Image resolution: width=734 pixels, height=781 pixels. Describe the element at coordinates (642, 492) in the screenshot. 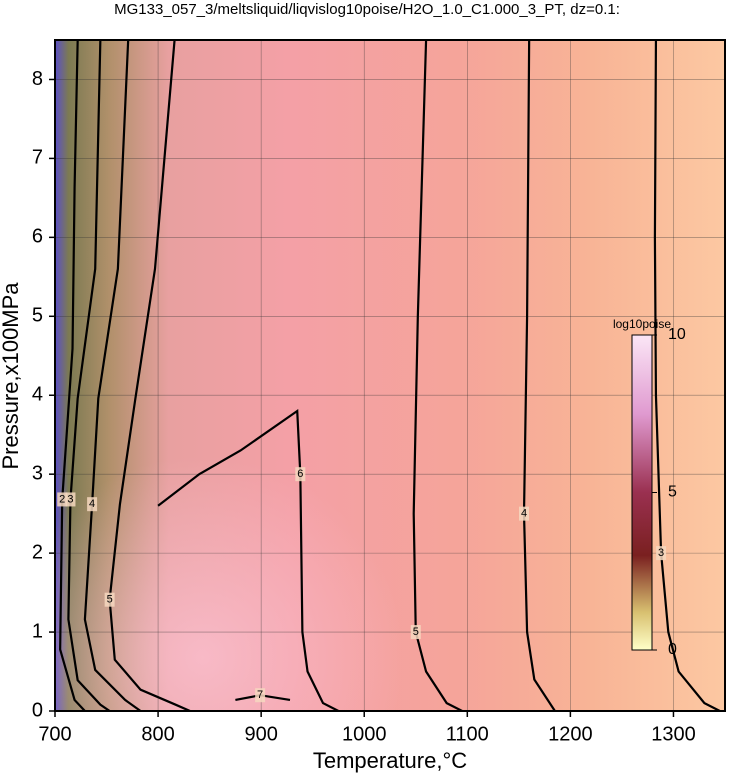

I see `colorbar` at that location.